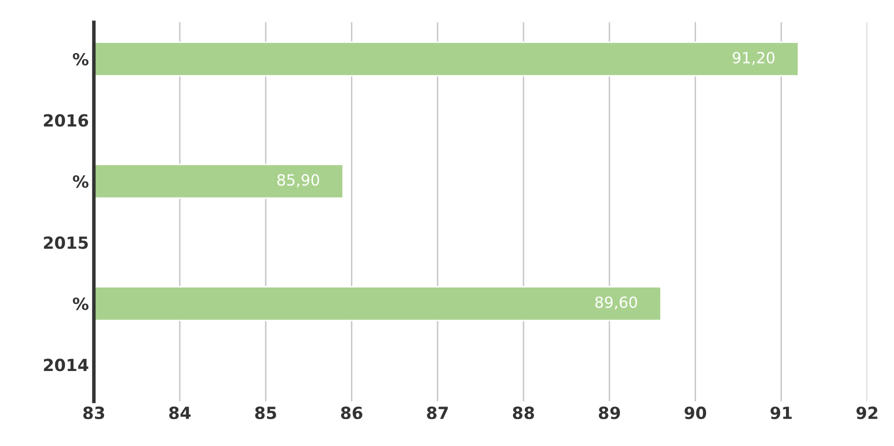 The height and width of the screenshot is (446, 894). Describe the element at coordinates (523, 413) in the screenshot. I see `x-tick-label: 88` at that location.